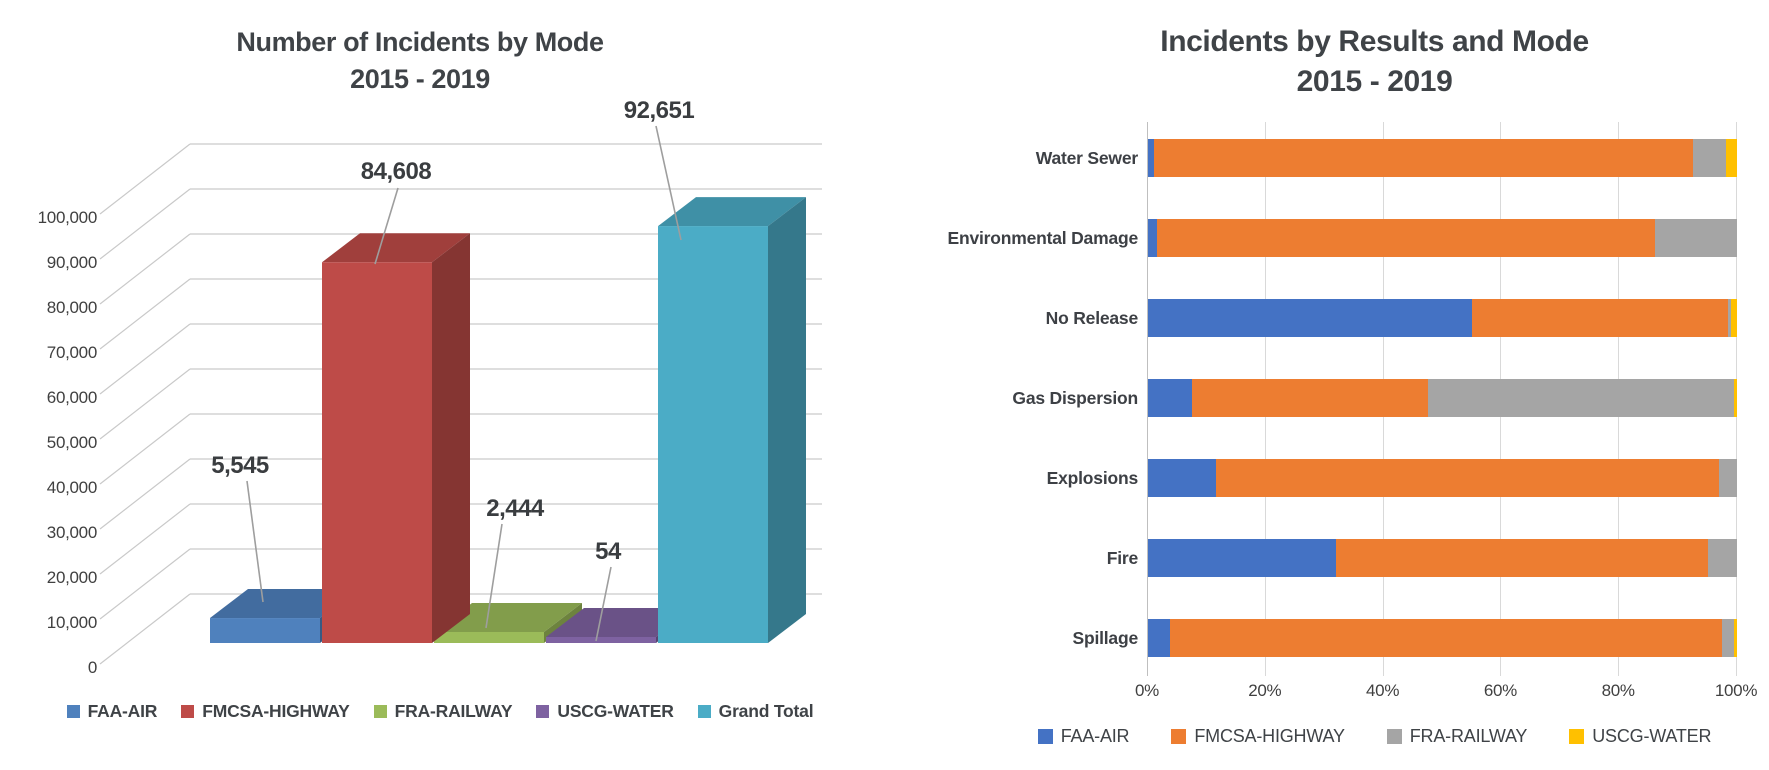  I want to click on y-tick-label: 70,000, so click(72, 352).